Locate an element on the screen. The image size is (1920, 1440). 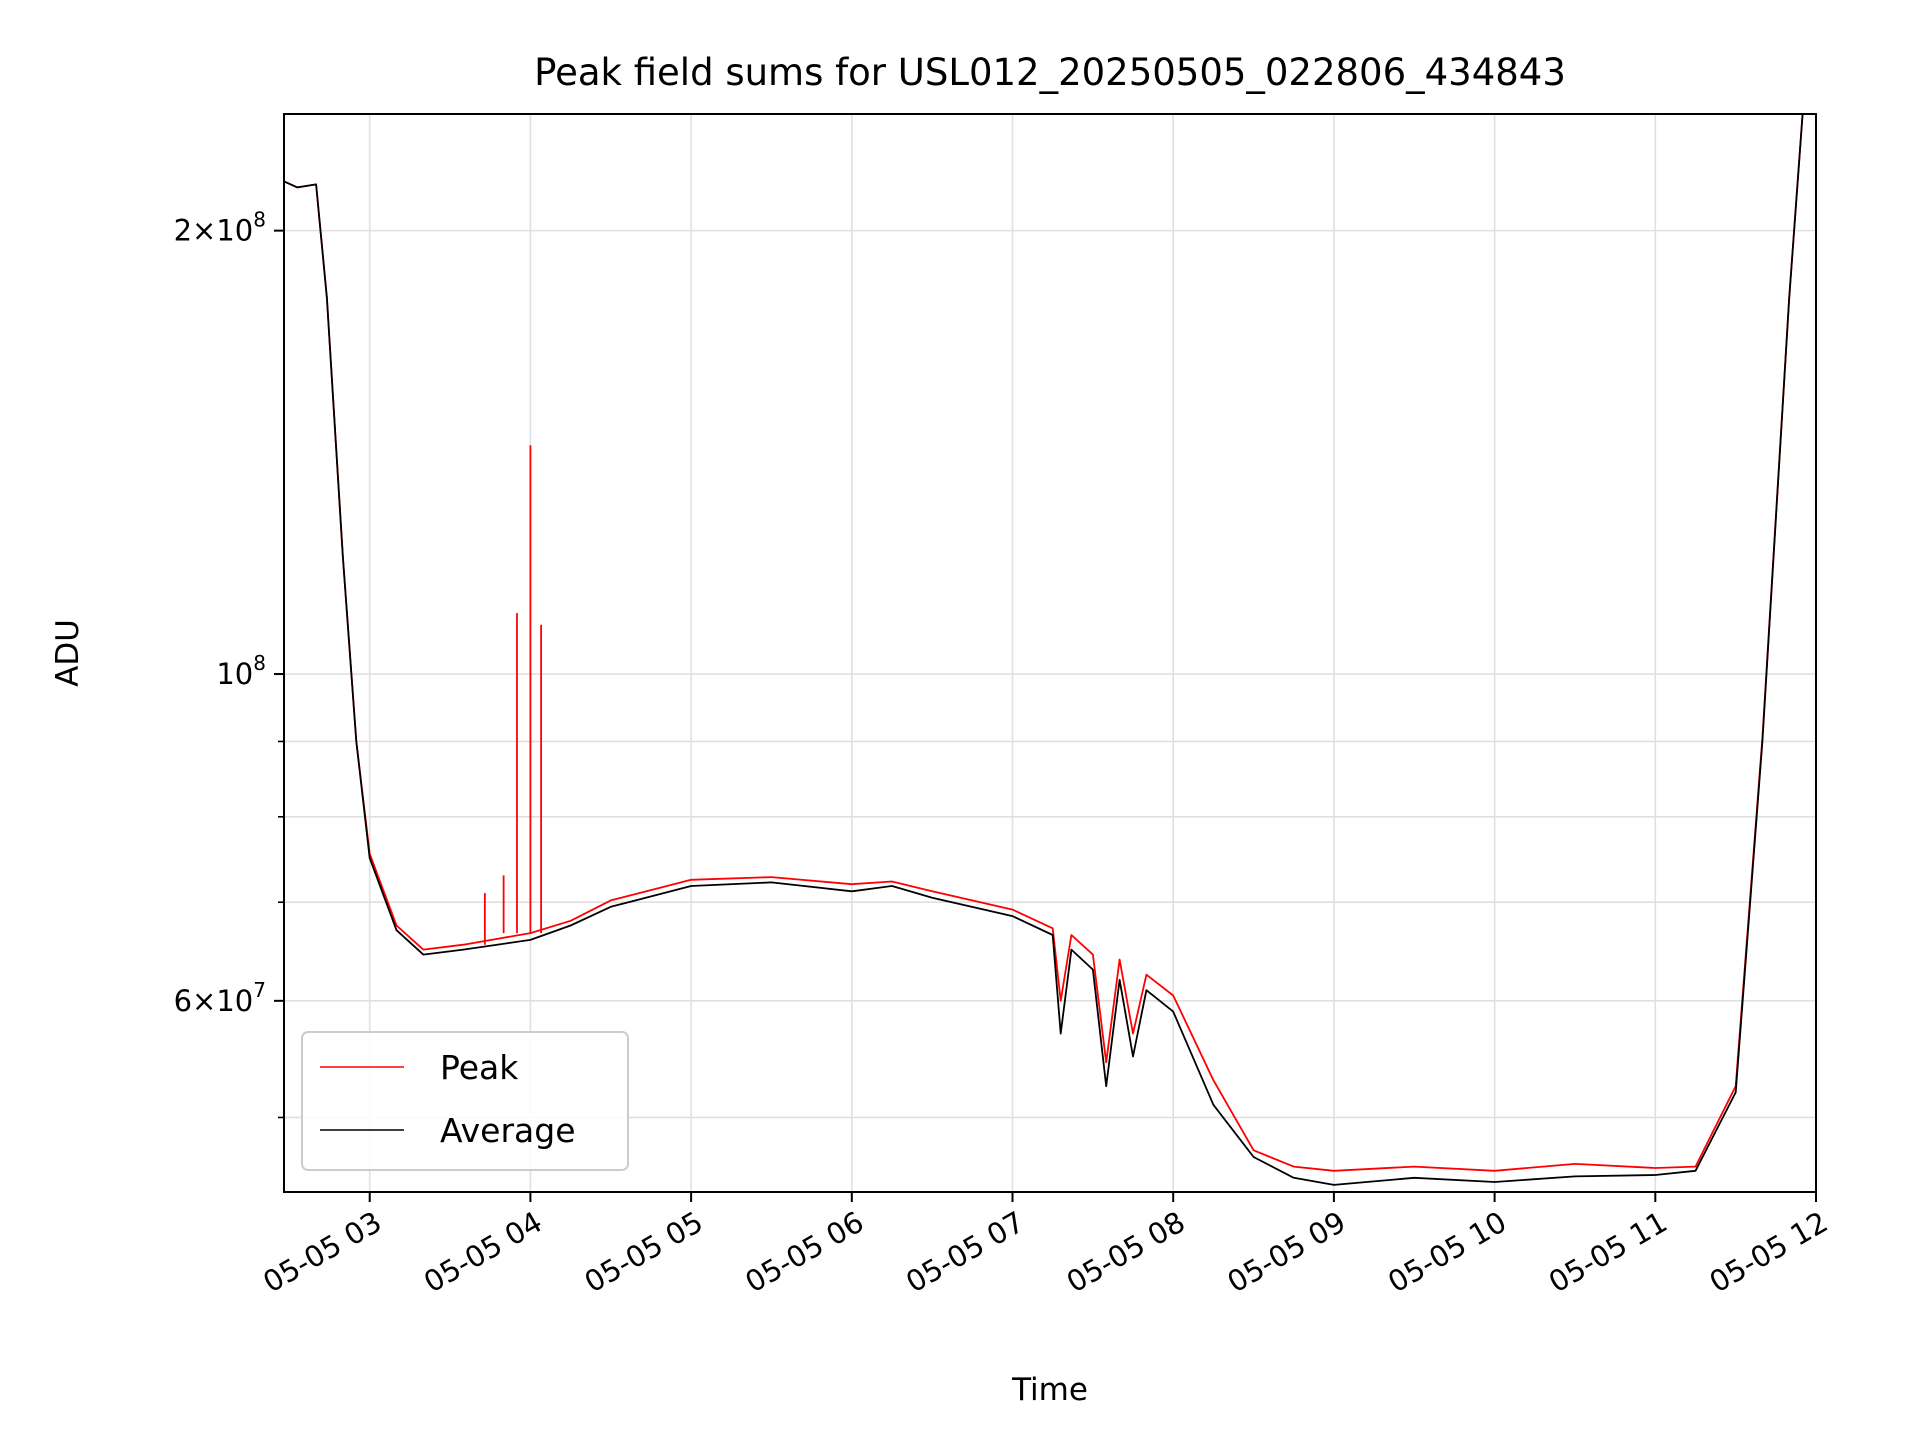
x-axis-title: Time is located at coordinates (1049, 1390).